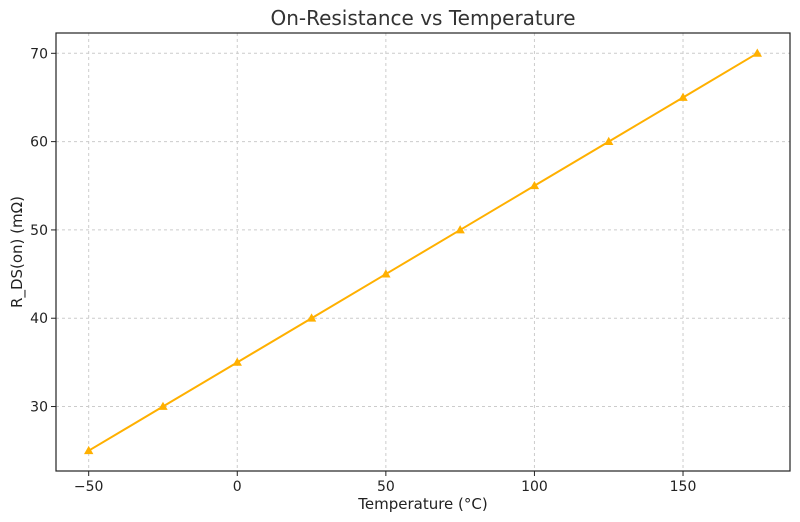  I want to click on x-tick-label: 100, so click(534, 487).